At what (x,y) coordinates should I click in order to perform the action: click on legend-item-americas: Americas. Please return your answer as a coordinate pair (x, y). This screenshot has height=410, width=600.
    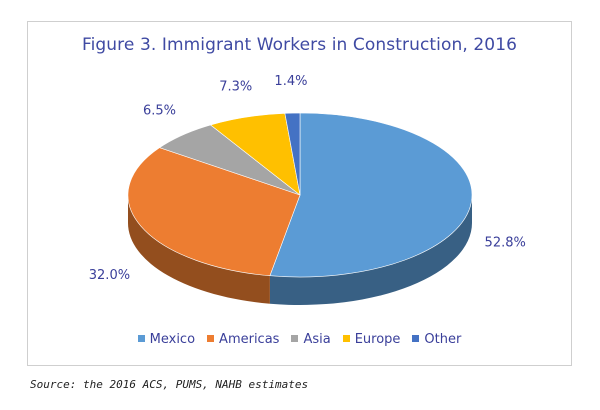
    Looking at the image, I should click on (243, 339).